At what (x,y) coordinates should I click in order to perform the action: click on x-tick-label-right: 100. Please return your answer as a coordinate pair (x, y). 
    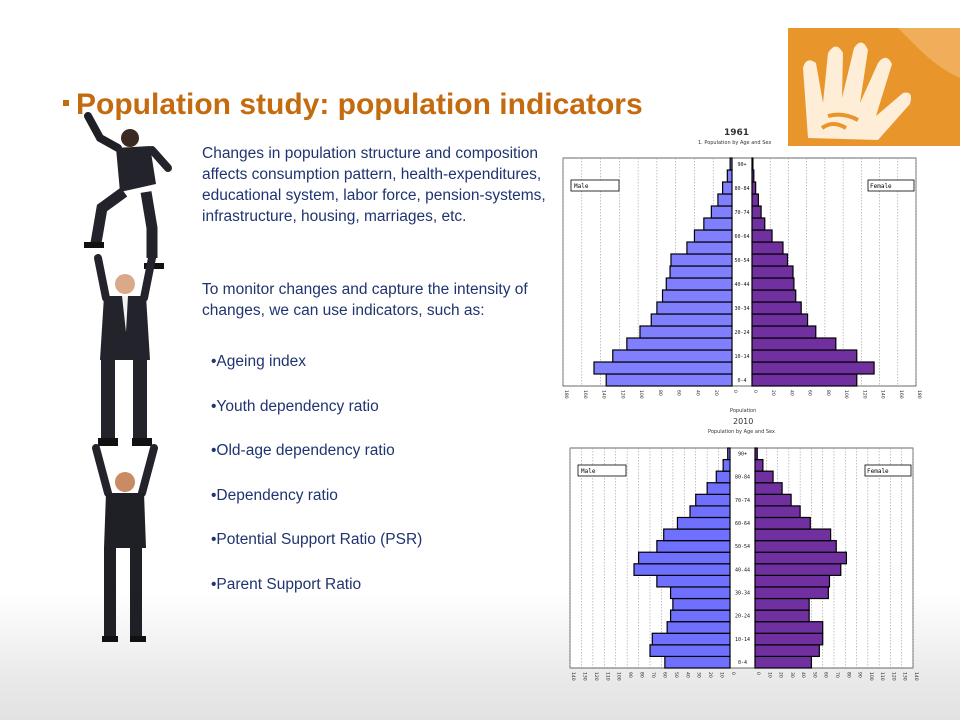
    Looking at the image, I should click on (846, 394).